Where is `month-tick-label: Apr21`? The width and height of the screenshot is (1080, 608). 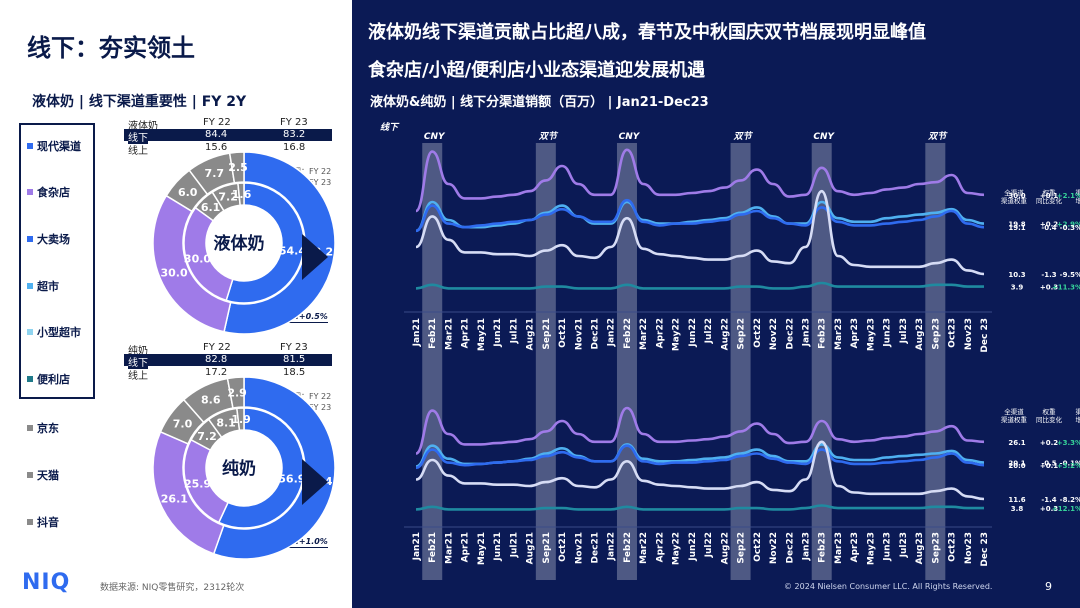
month-tick-label: Apr21 is located at coordinates (466, 547).